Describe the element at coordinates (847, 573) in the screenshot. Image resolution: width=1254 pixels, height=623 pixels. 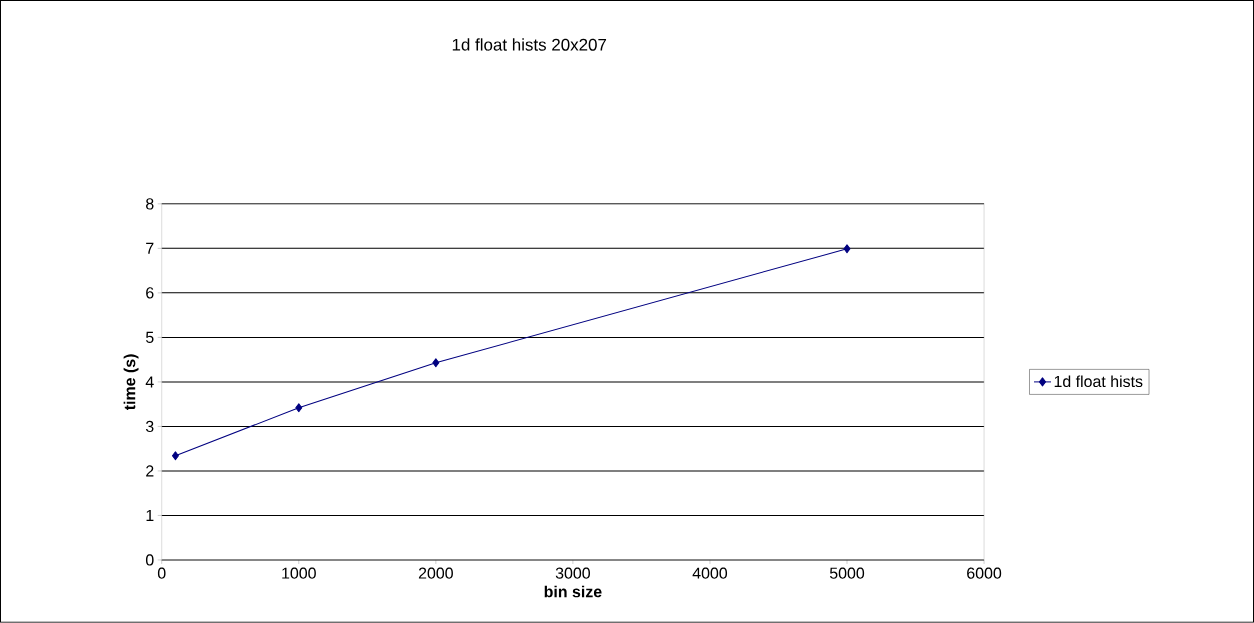
I see `x-tick-label: 5000` at that location.